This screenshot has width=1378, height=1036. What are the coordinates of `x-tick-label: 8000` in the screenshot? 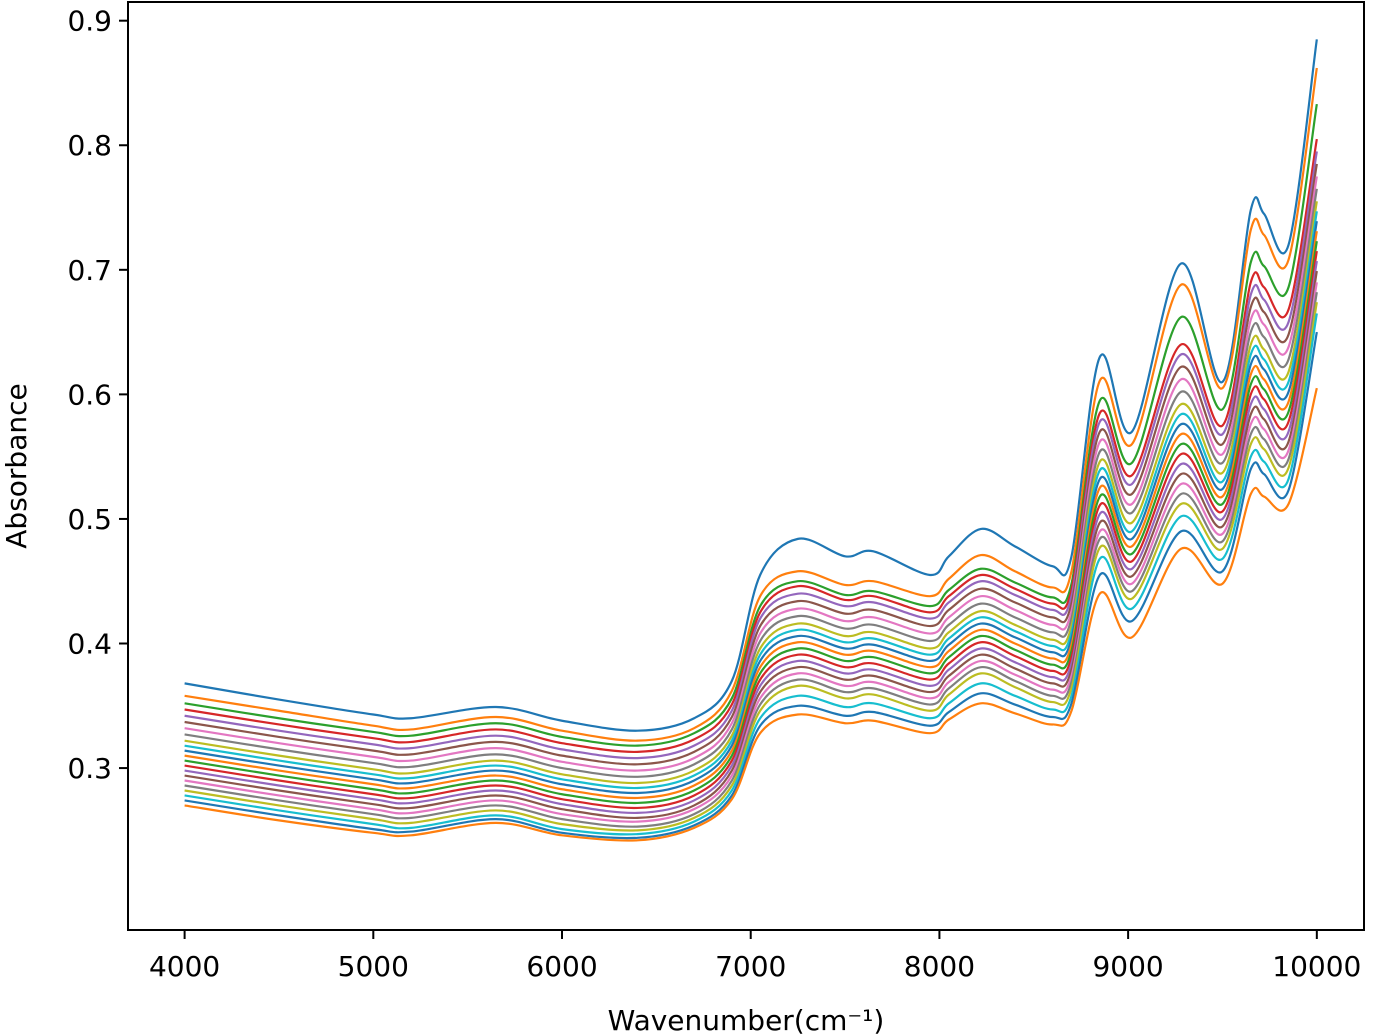 It's located at (939, 966).